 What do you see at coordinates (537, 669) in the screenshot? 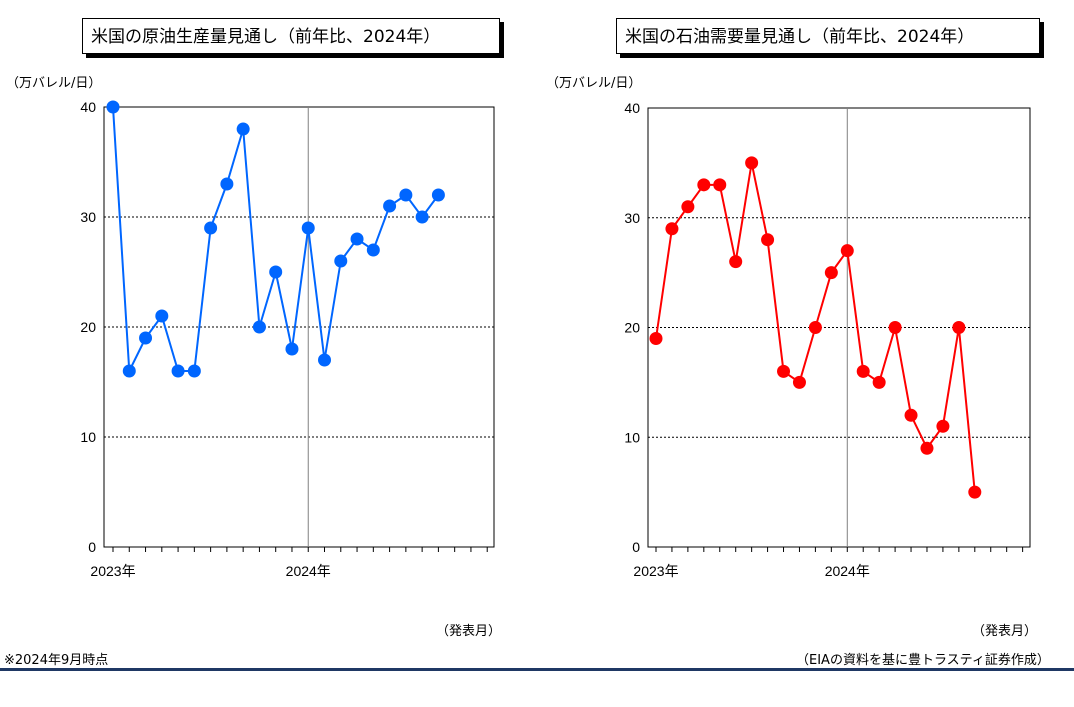
I see `footer-rule` at bounding box center [537, 669].